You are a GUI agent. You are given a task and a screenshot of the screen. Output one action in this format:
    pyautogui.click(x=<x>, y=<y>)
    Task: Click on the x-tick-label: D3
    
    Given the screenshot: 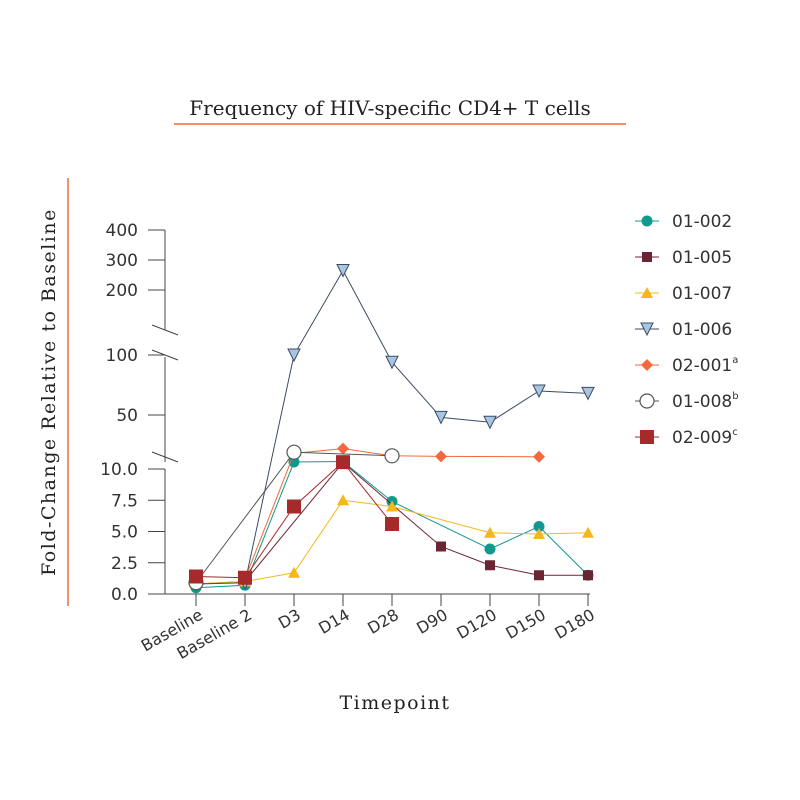 What is the action you would take?
    pyautogui.click(x=289, y=619)
    